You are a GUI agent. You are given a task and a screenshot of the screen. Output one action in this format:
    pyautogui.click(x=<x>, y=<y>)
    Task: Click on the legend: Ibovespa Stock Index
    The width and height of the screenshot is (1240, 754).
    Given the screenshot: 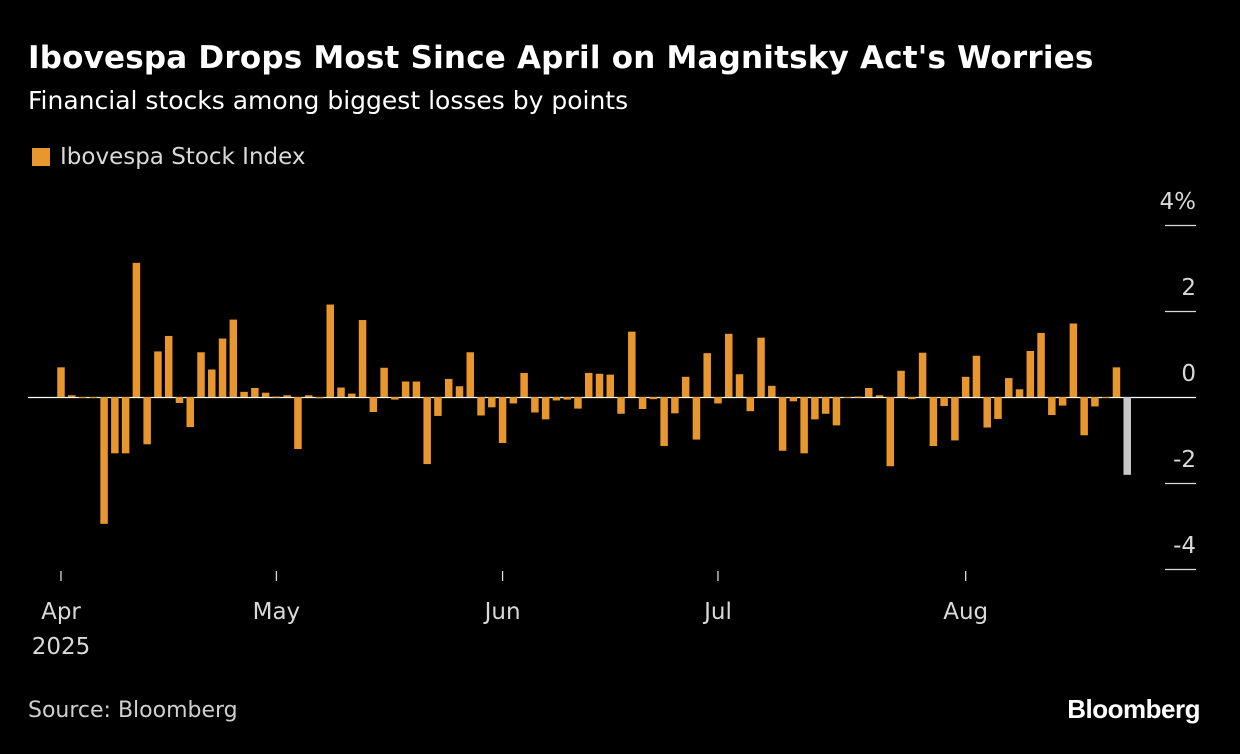 What is the action you would take?
    pyautogui.click(x=169, y=157)
    